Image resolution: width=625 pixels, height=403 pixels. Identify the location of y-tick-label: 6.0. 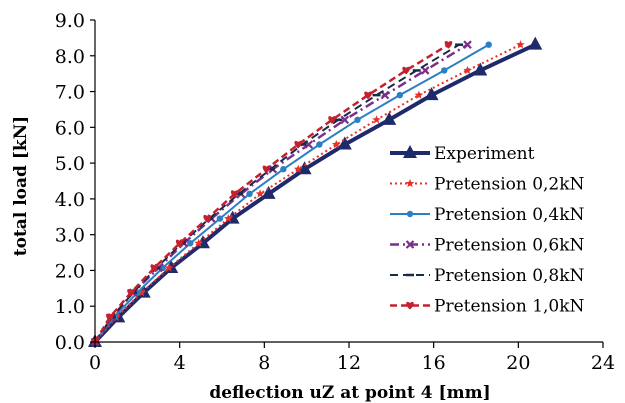
(70, 128).